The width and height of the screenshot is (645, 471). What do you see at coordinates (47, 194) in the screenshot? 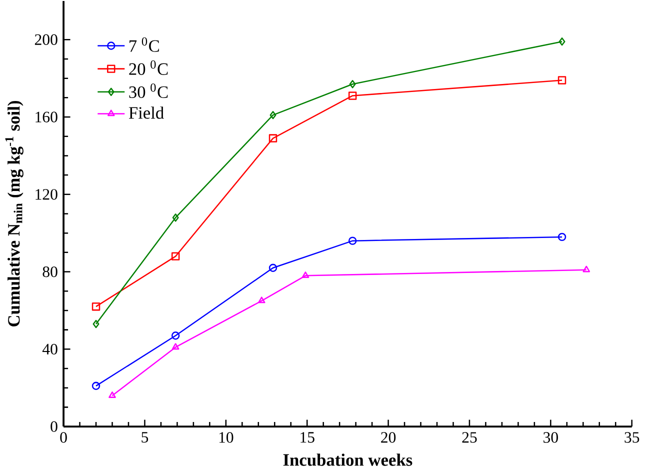
I see `y-tick-label: 120` at bounding box center [47, 194].